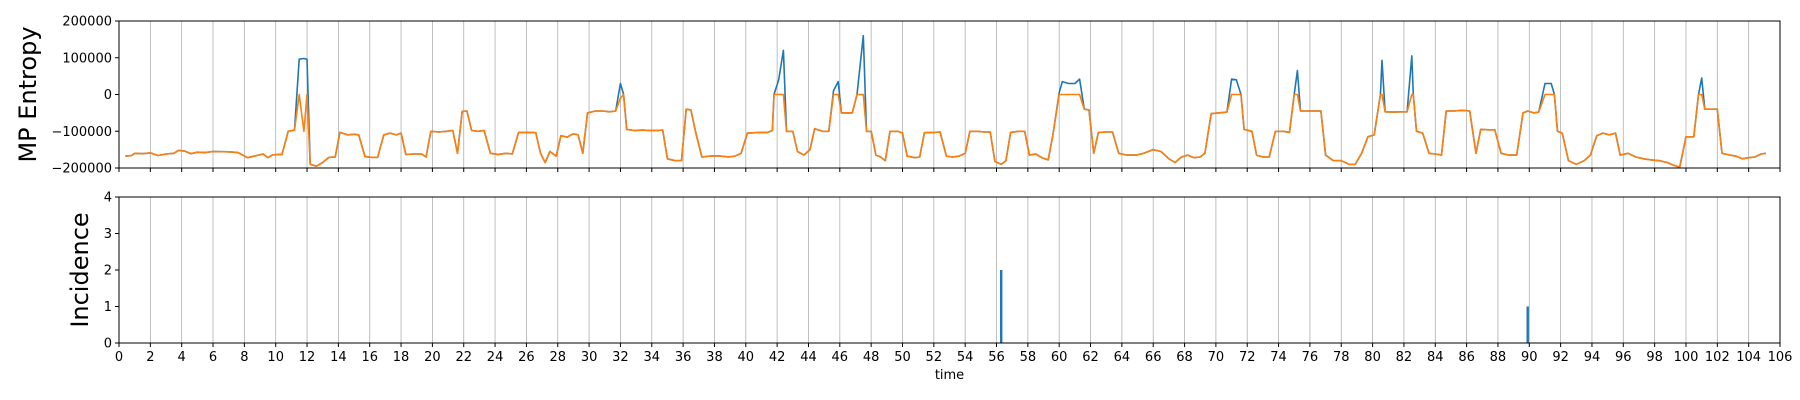 Image resolution: width=1800 pixels, height=400 pixels. What do you see at coordinates (714, 357) in the screenshot?
I see `x-tick-label: 38` at bounding box center [714, 357].